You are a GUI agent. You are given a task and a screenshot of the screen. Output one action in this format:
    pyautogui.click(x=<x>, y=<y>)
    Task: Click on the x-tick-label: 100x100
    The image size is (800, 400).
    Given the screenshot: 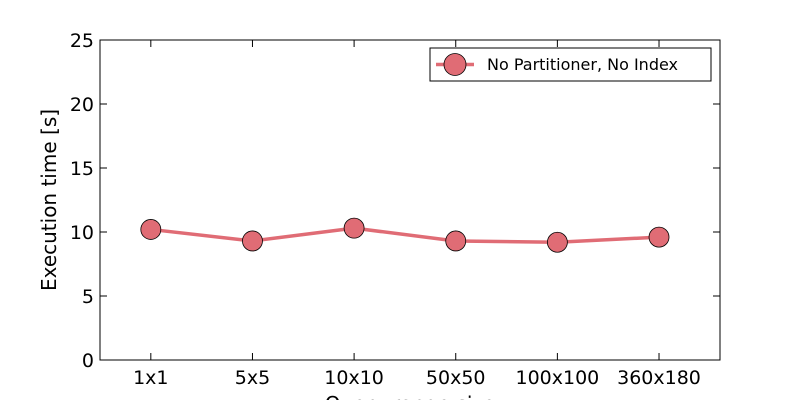 What is the action you would take?
    pyautogui.click(x=557, y=378)
    